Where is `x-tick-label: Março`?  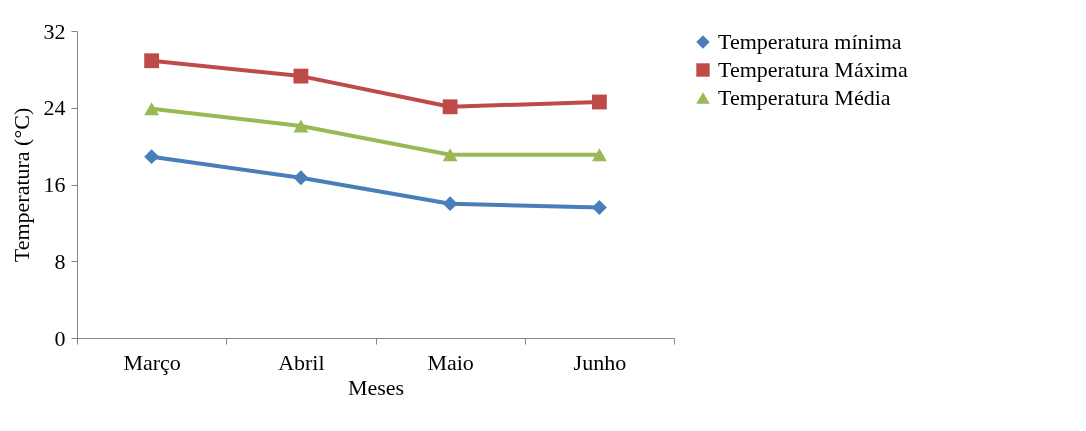 x-tick-label: Março is located at coordinates (152, 362).